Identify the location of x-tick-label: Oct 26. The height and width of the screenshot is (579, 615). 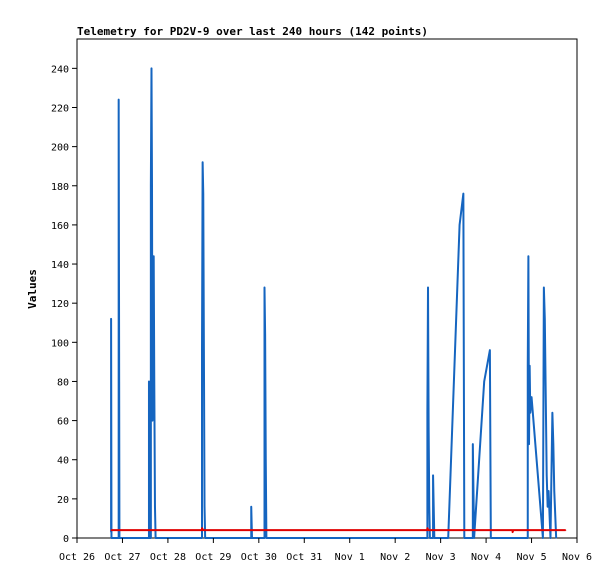
(77, 557).